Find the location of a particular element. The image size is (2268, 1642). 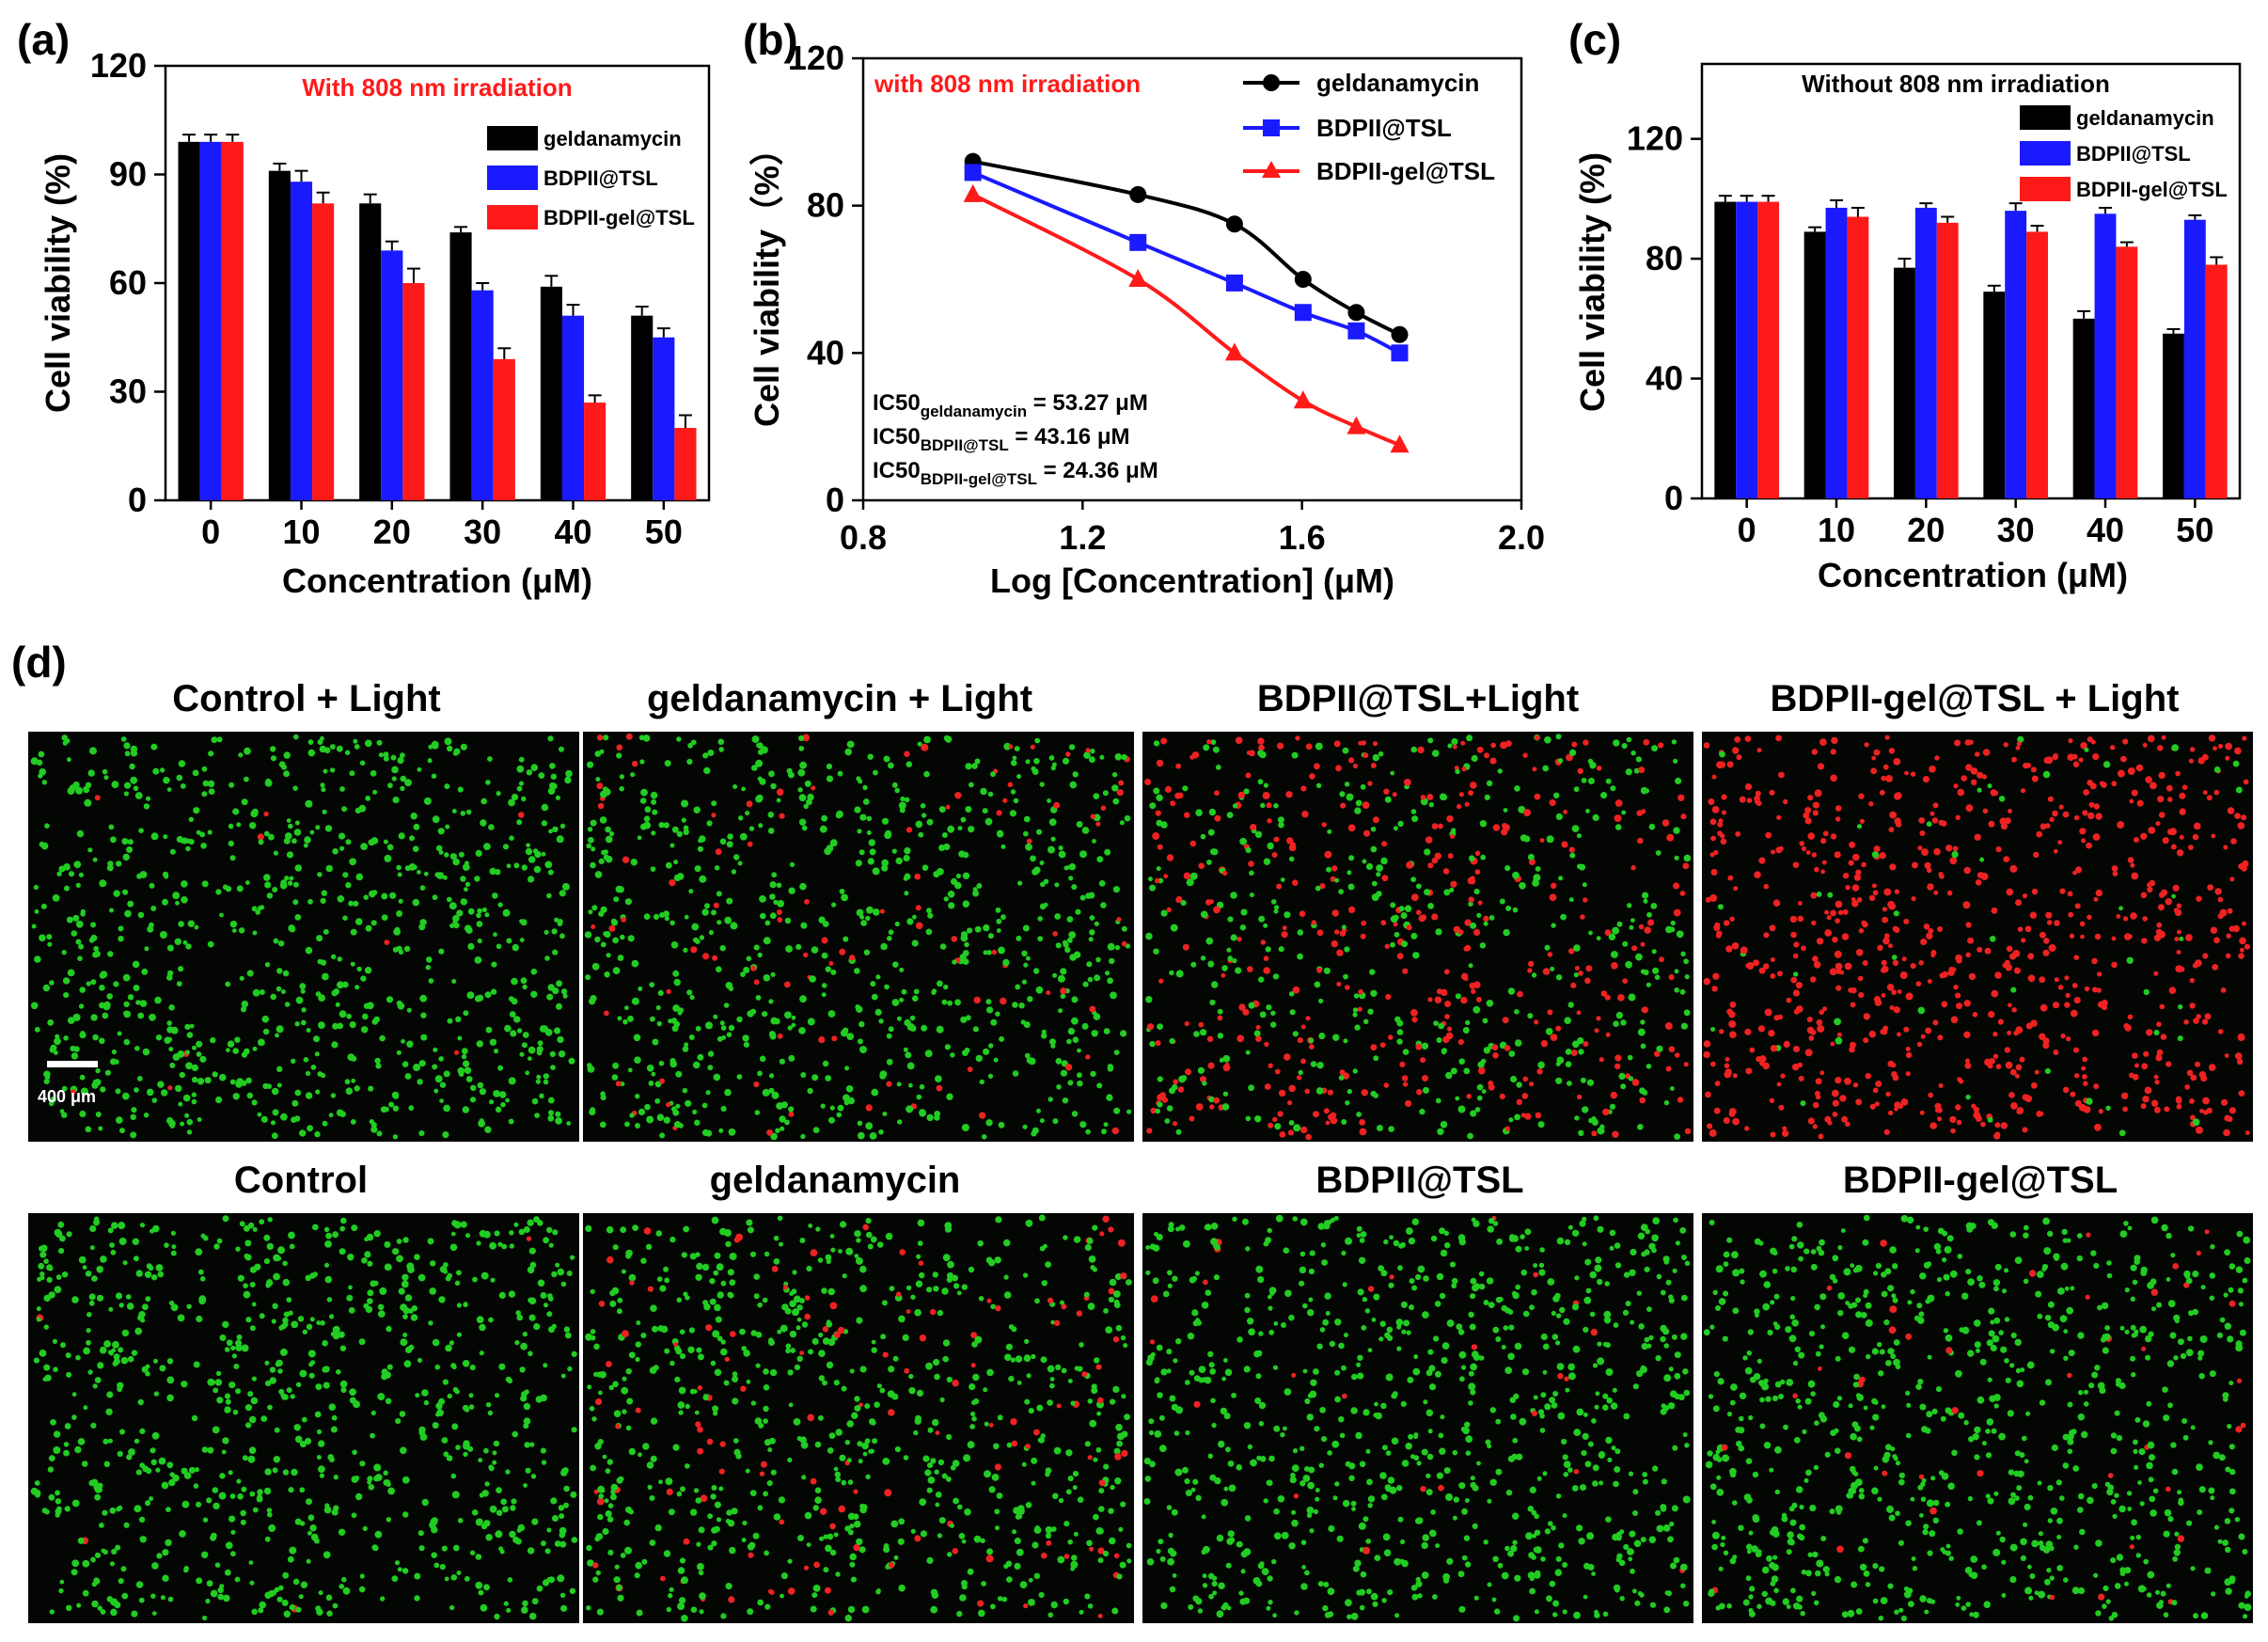

micrograph-title-4: Control is located at coordinates (301, 1180).